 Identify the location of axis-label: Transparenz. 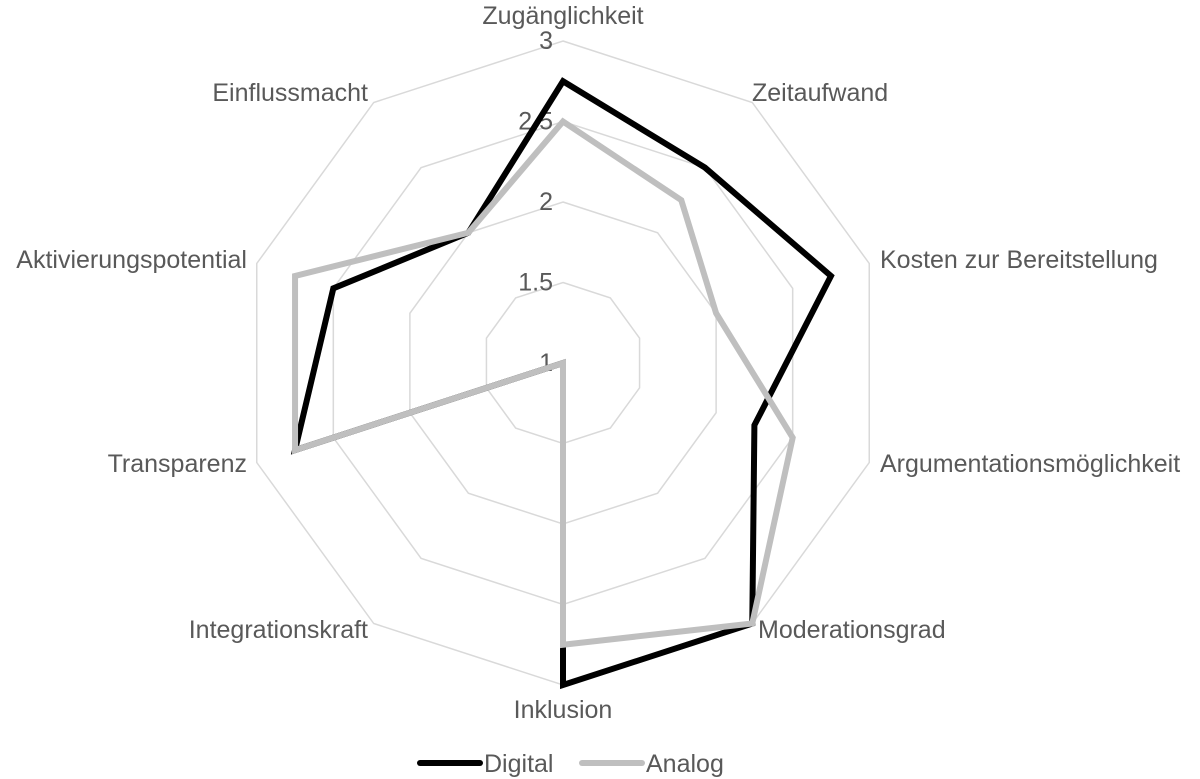
(177, 464).